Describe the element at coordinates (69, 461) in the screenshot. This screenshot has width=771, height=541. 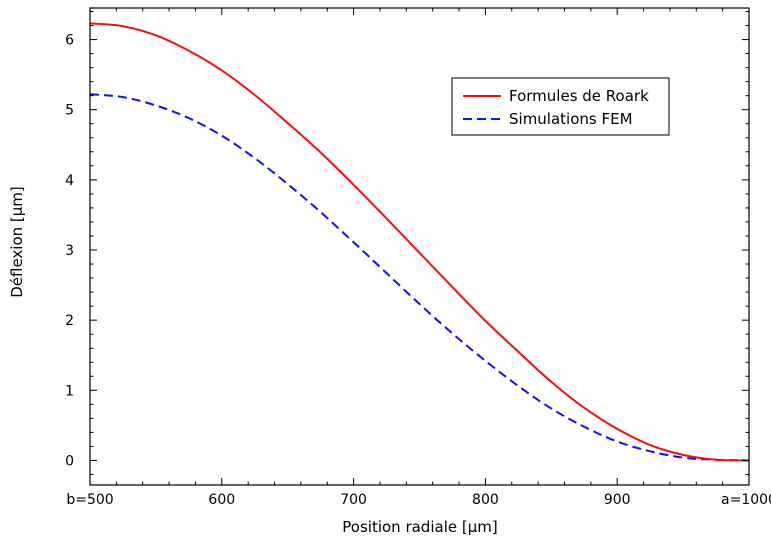
I see `y-tick-label: 0` at that location.